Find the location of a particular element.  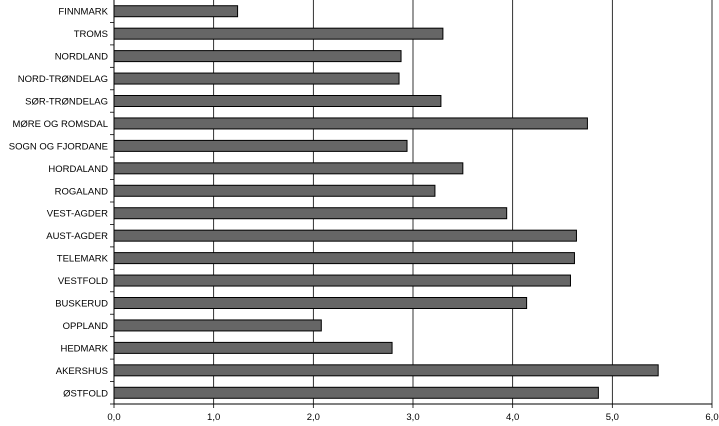

category-label: NORD-TRØNDELAG is located at coordinates (63, 79).